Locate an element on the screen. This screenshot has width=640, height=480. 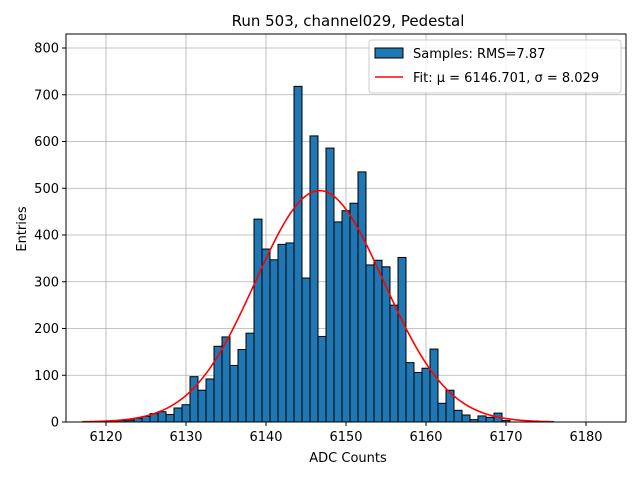
x-tick-label: 6170 is located at coordinates (505, 437).